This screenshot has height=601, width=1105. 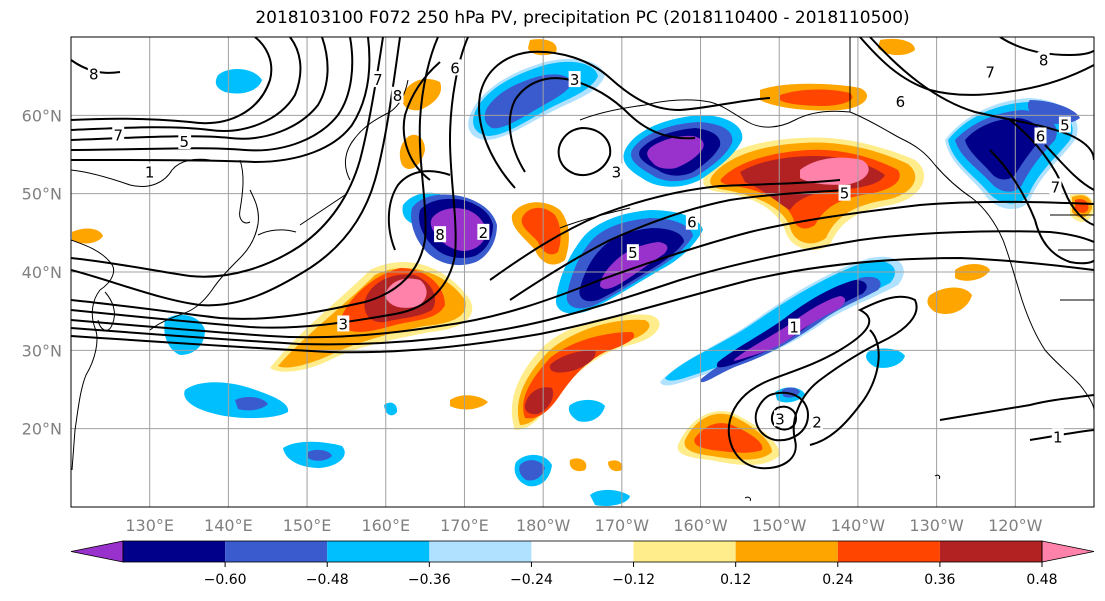 What do you see at coordinates (42, 350) in the screenshot?
I see `latitude-label: 30°N` at bounding box center [42, 350].